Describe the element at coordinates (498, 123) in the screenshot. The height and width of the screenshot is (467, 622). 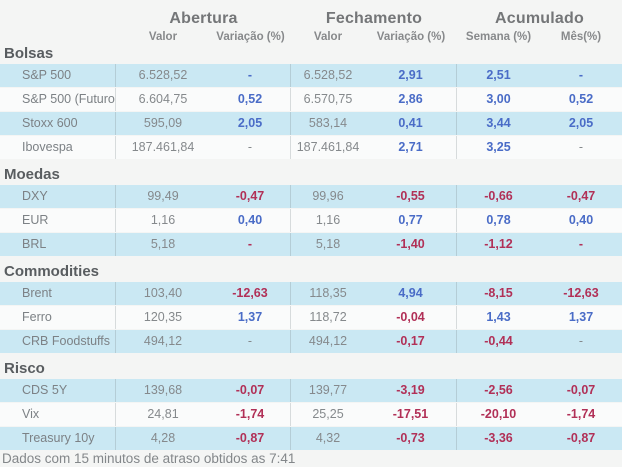
I see `cell-semana-pct: 3,44` at that location.